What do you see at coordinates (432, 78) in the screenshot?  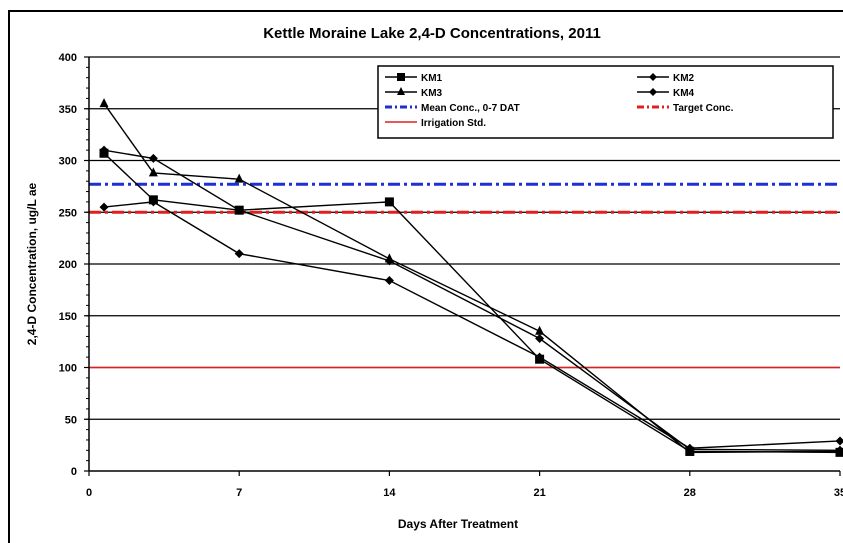 I see `legend-label: KM1` at bounding box center [432, 78].